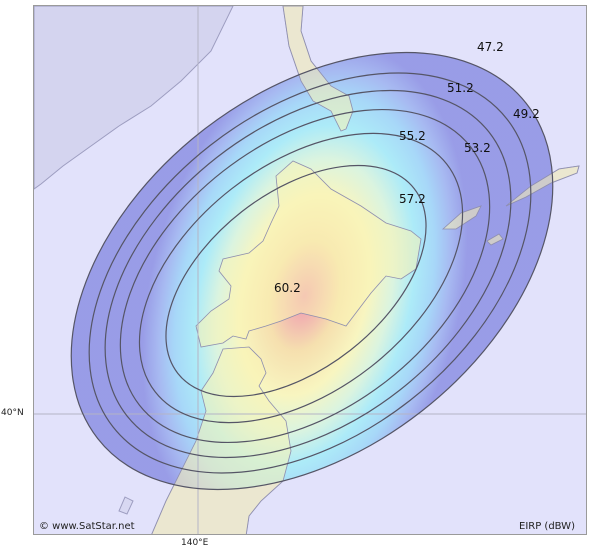 This screenshot has width=600, height=552. What do you see at coordinates (412, 136) in the screenshot?
I see `contour-label-55-2: 55.2` at bounding box center [412, 136].